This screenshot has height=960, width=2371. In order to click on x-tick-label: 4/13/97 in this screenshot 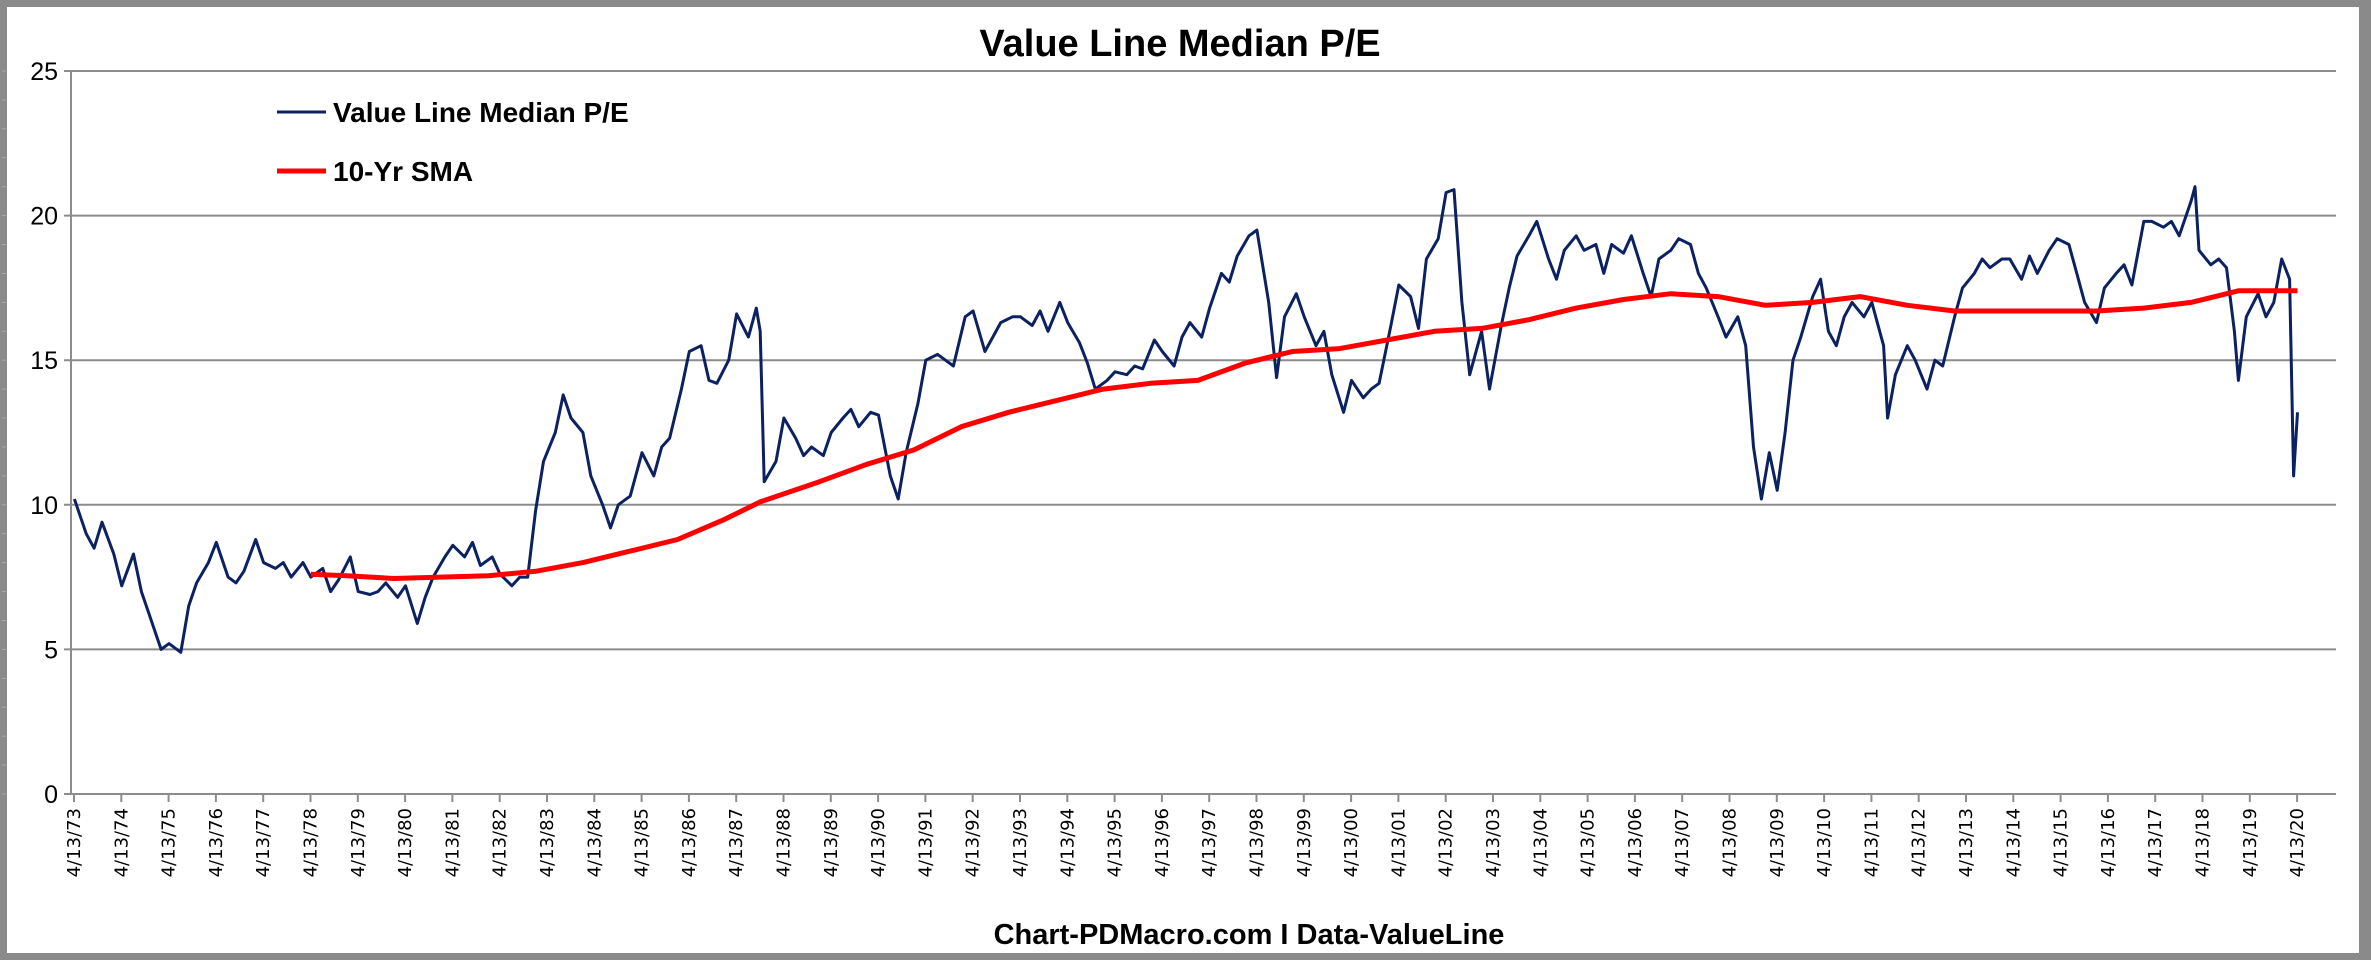, I will do `click(1209, 842)`.